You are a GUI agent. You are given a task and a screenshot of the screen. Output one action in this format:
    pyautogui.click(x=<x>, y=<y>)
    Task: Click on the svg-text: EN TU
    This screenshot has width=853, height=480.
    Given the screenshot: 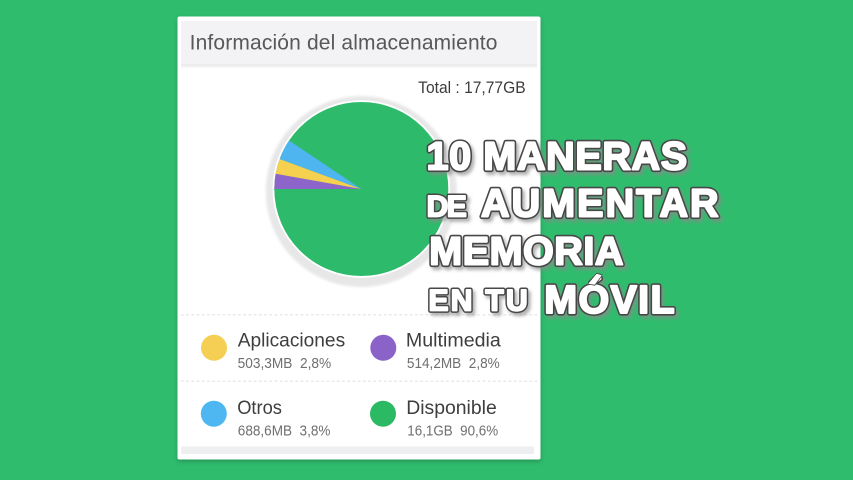 What is the action you would take?
    pyautogui.click(x=480, y=301)
    